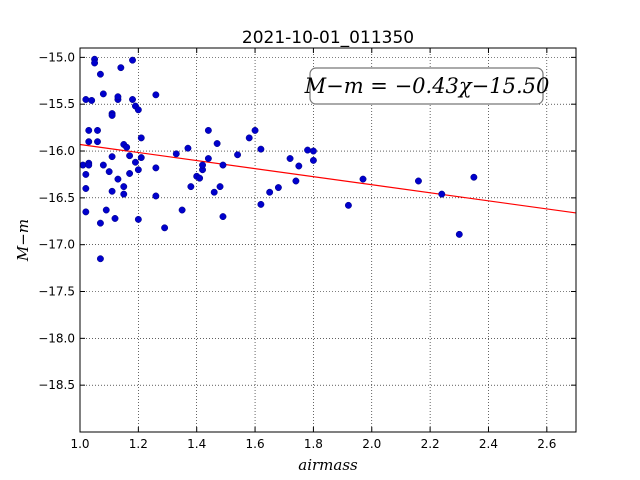 The height and width of the screenshot is (480, 640). What do you see at coordinates (371, 444) in the screenshot?
I see `x-tick-label: 2.0` at bounding box center [371, 444].